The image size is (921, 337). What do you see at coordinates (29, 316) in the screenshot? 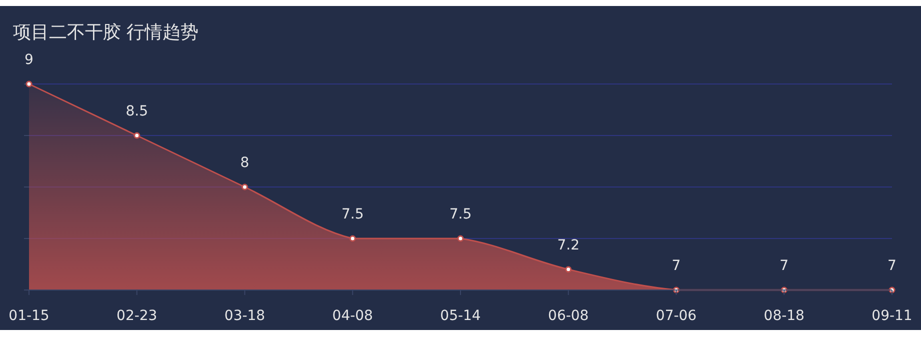
I see `x-tick-label: 01-15` at bounding box center [29, 316].